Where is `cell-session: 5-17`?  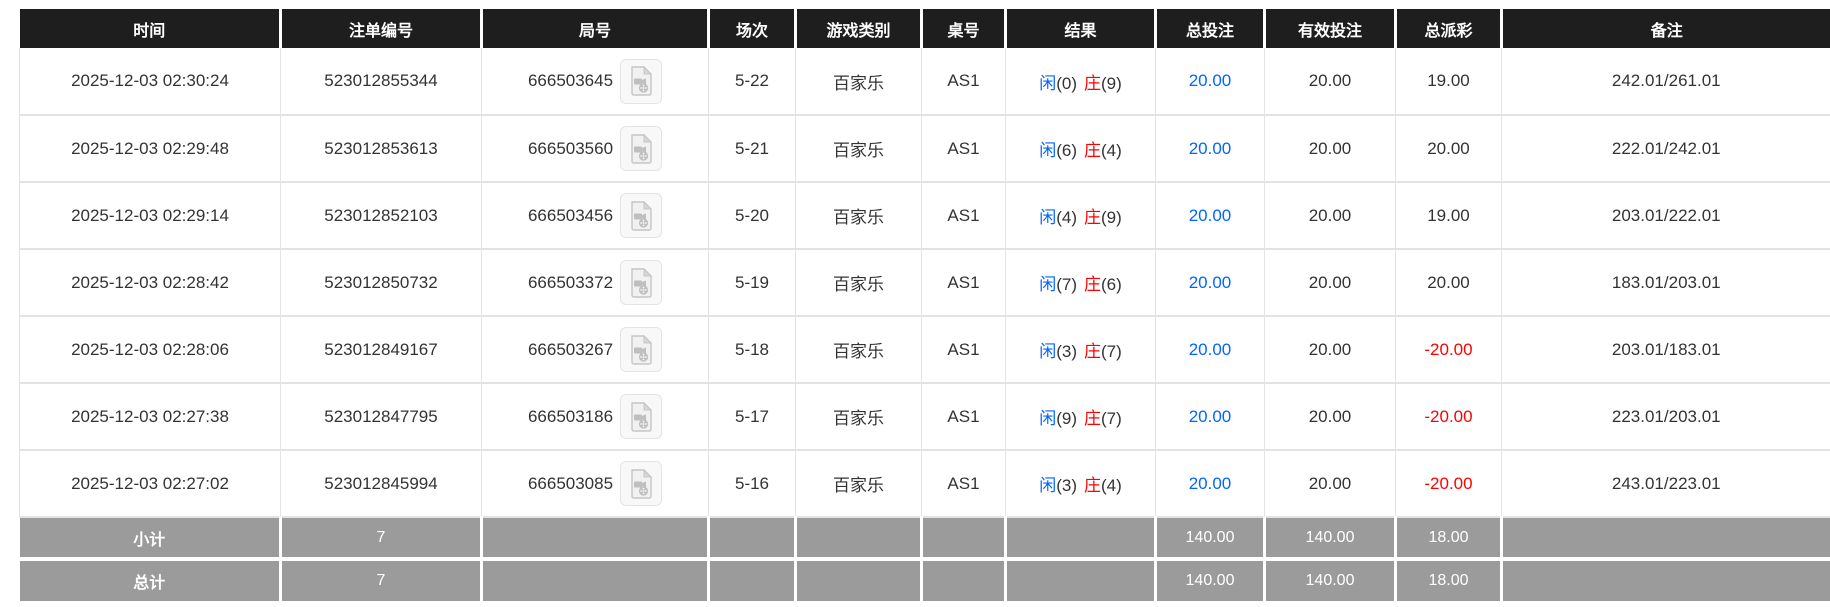 cell-session: 5-17 is located at coordinates (752, 417).